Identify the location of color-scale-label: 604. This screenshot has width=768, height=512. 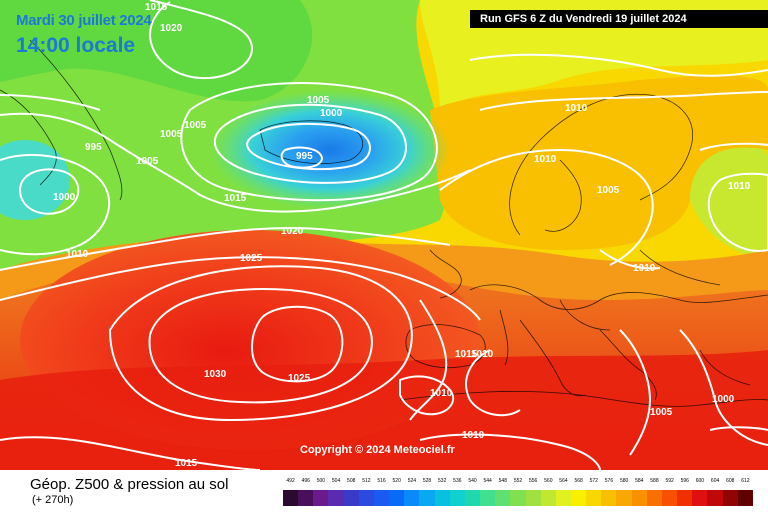
(715, 481).